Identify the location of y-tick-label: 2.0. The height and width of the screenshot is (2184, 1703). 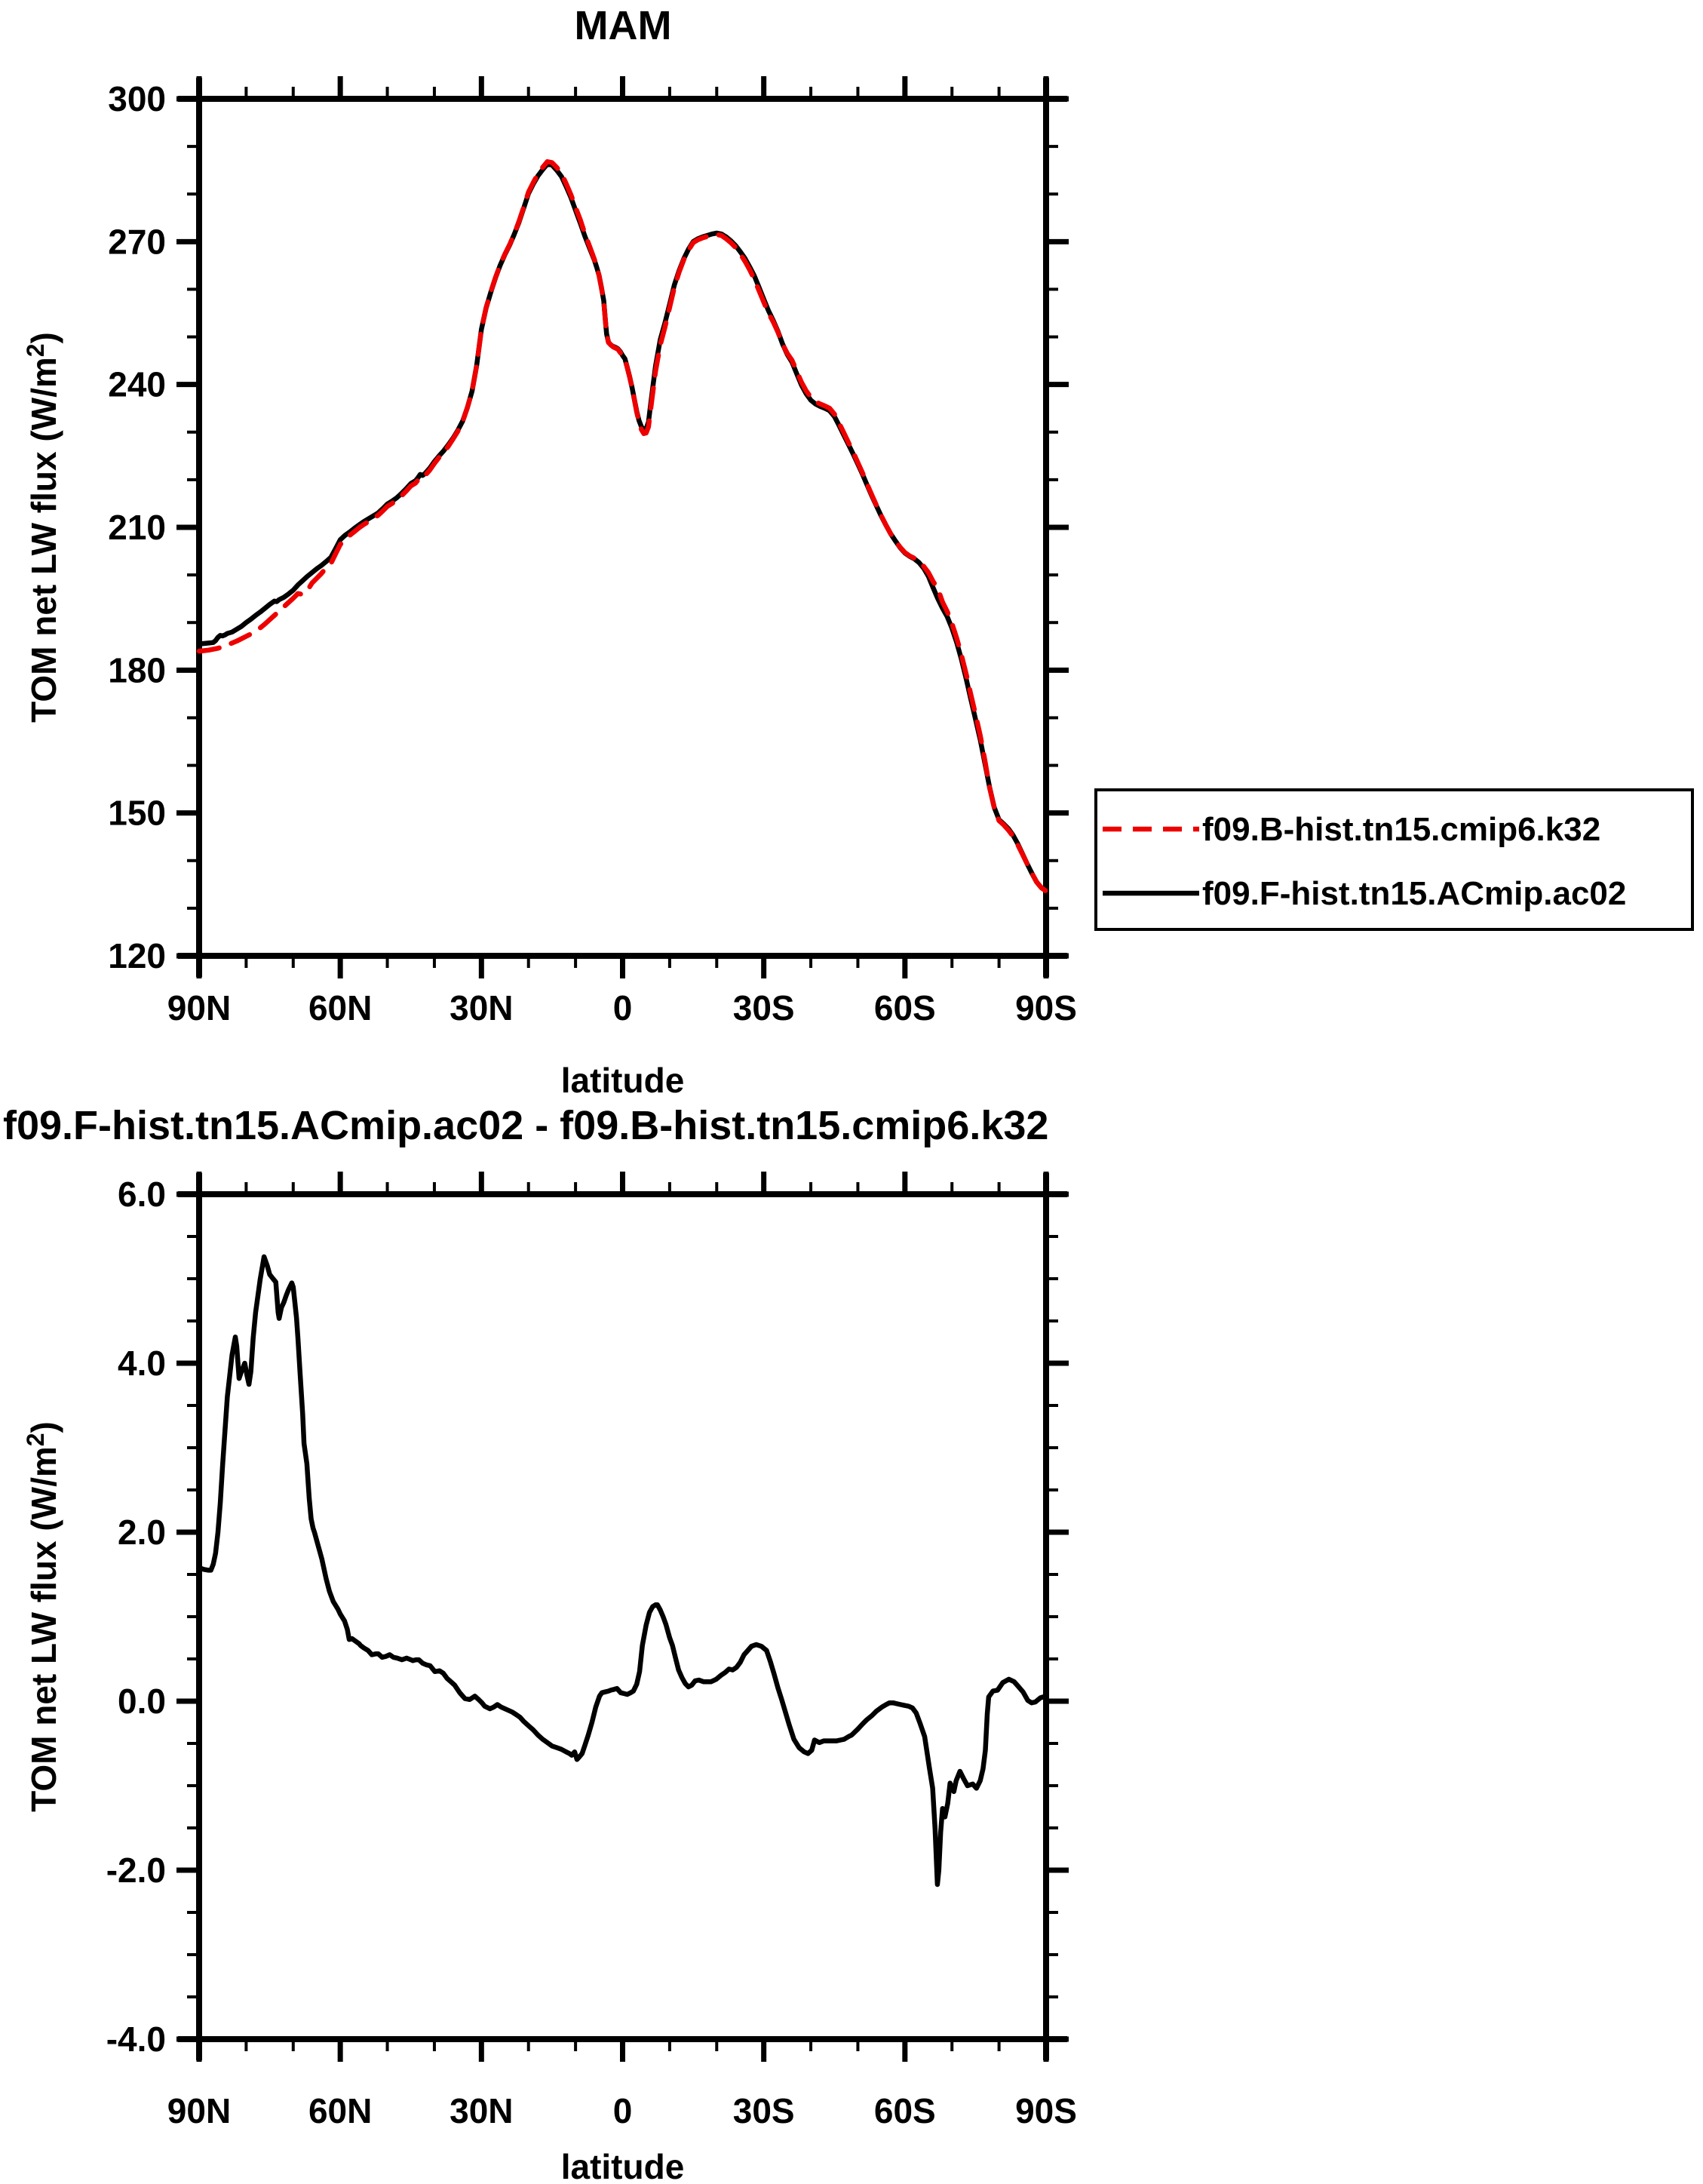
(142, 1532).